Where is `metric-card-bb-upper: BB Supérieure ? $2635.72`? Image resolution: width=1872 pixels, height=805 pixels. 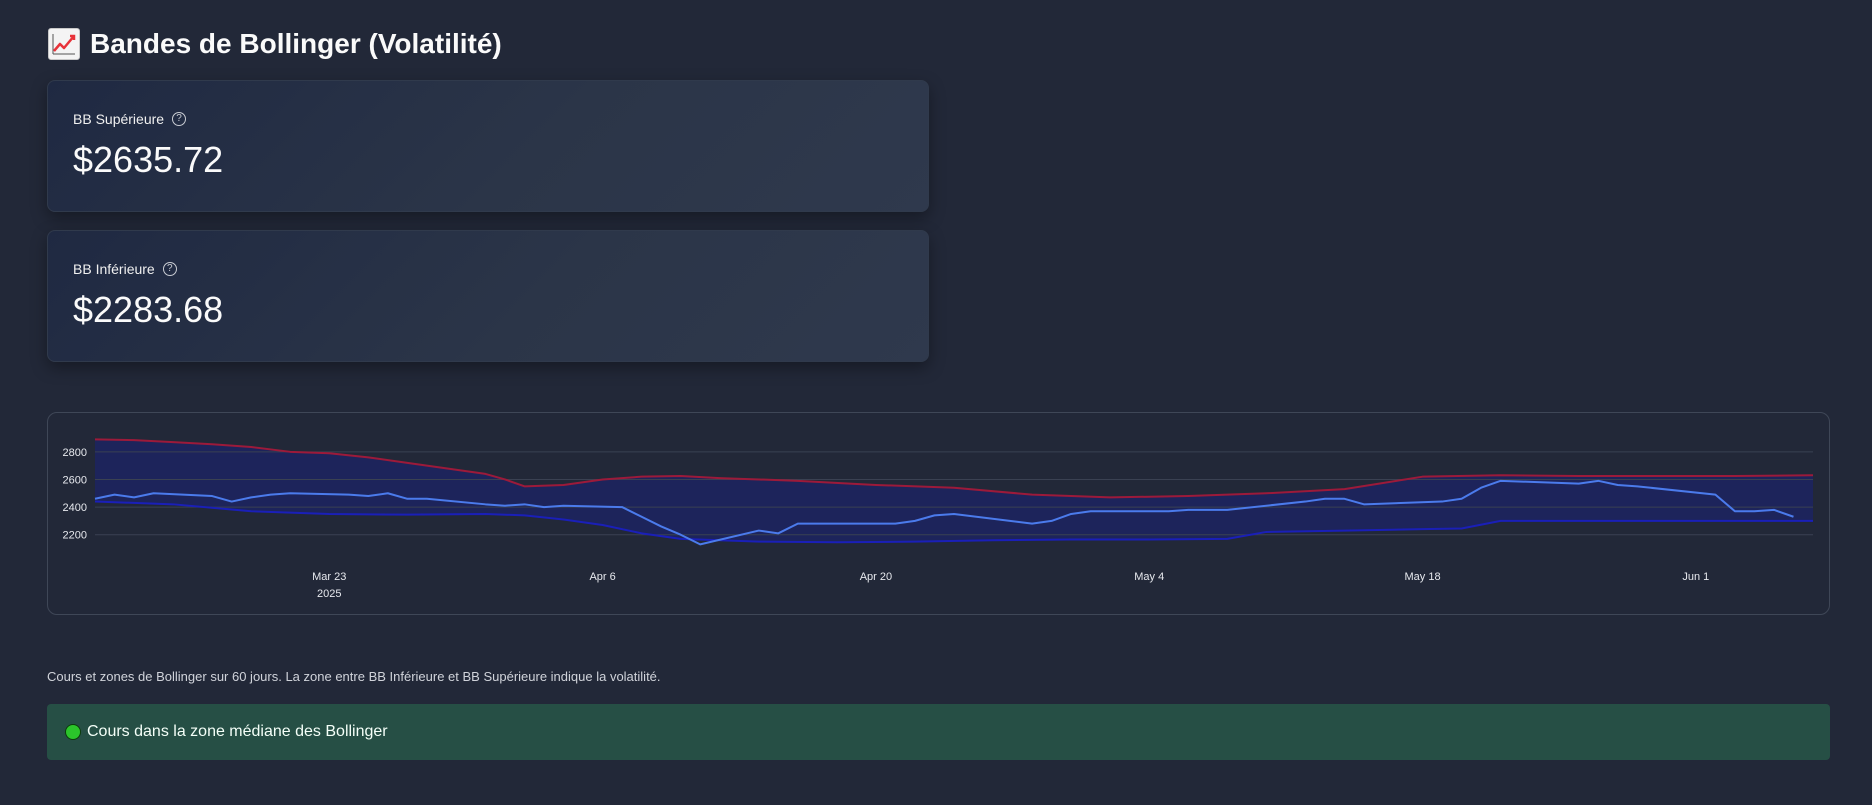 metric-card-bb-upper: BB Supérieure ? $2635.72 is located at coordinates (488, 146).